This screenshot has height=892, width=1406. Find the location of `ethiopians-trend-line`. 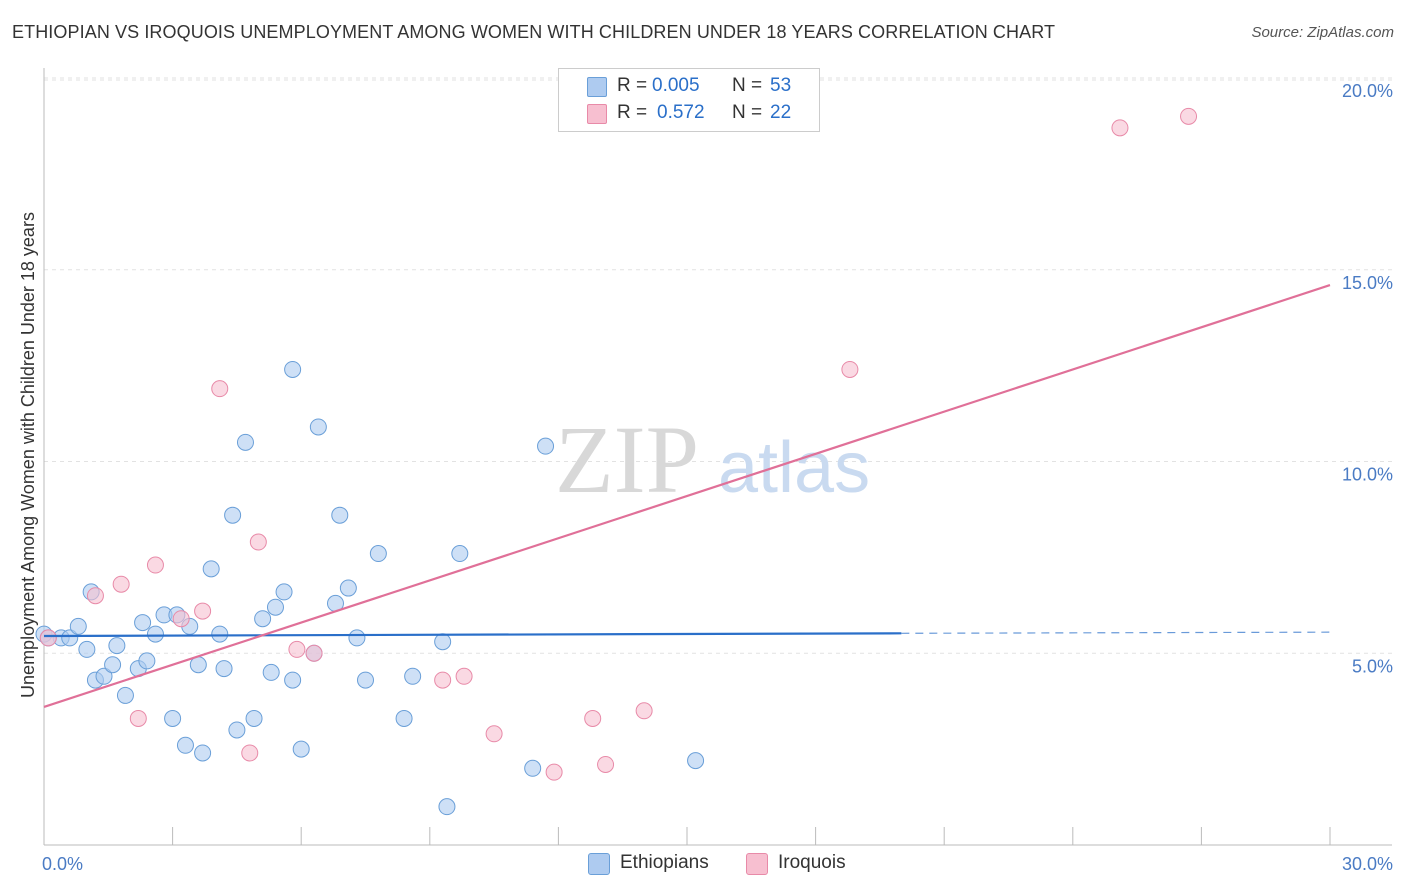

ethiopians-trend-line is located at coordinates (472, 635).